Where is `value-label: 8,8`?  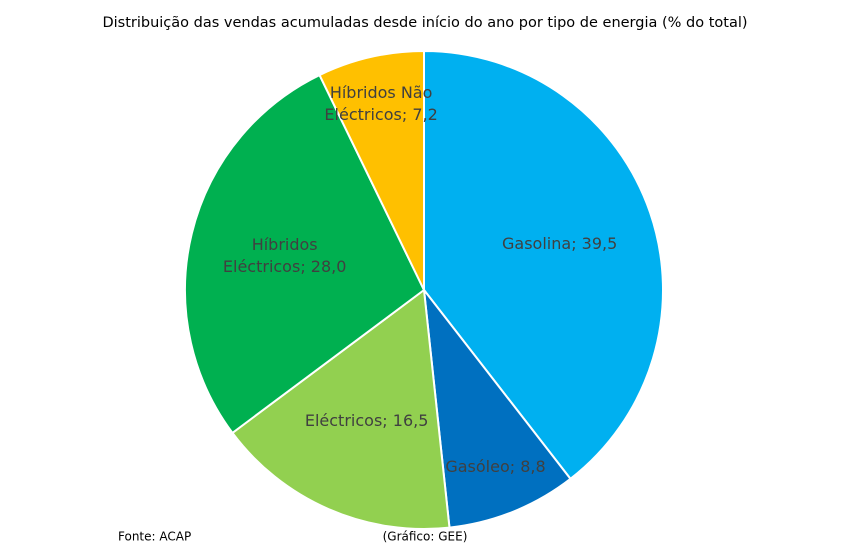
value-label: 8,8 is located at coordinates (533, 467).